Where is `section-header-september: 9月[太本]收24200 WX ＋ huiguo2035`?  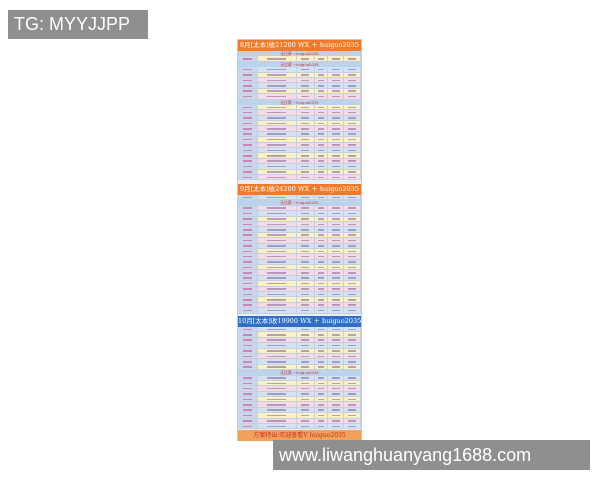
section-header-september: 9月[太本]收24200 WX ＋ huiguo2035 is located at coordinates (299, 189).